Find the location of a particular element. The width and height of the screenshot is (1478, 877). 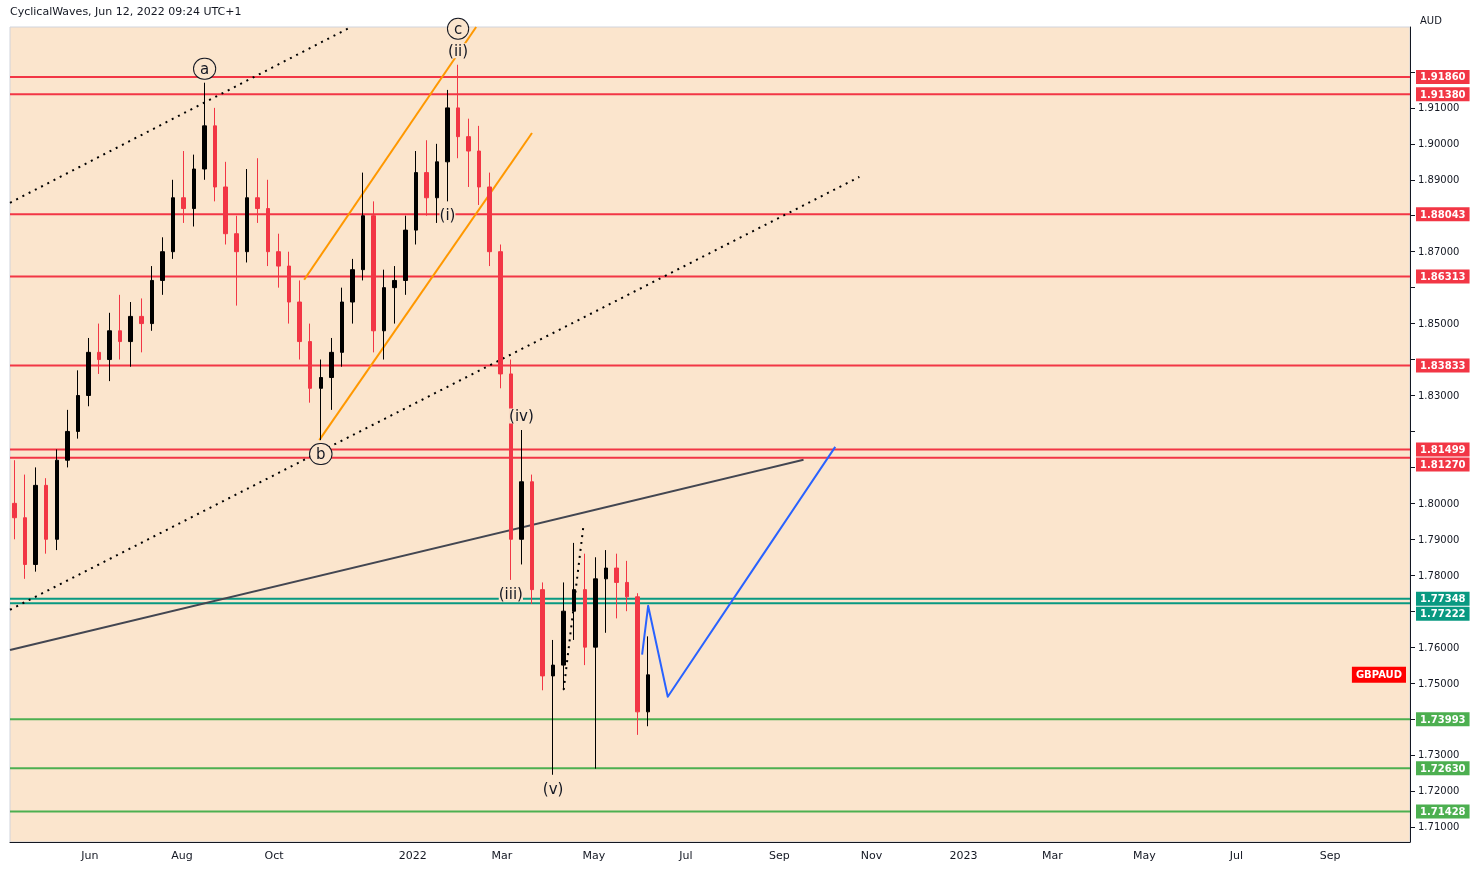

ref-line-label: 1.86313 is located at coordinates (1443, 276).